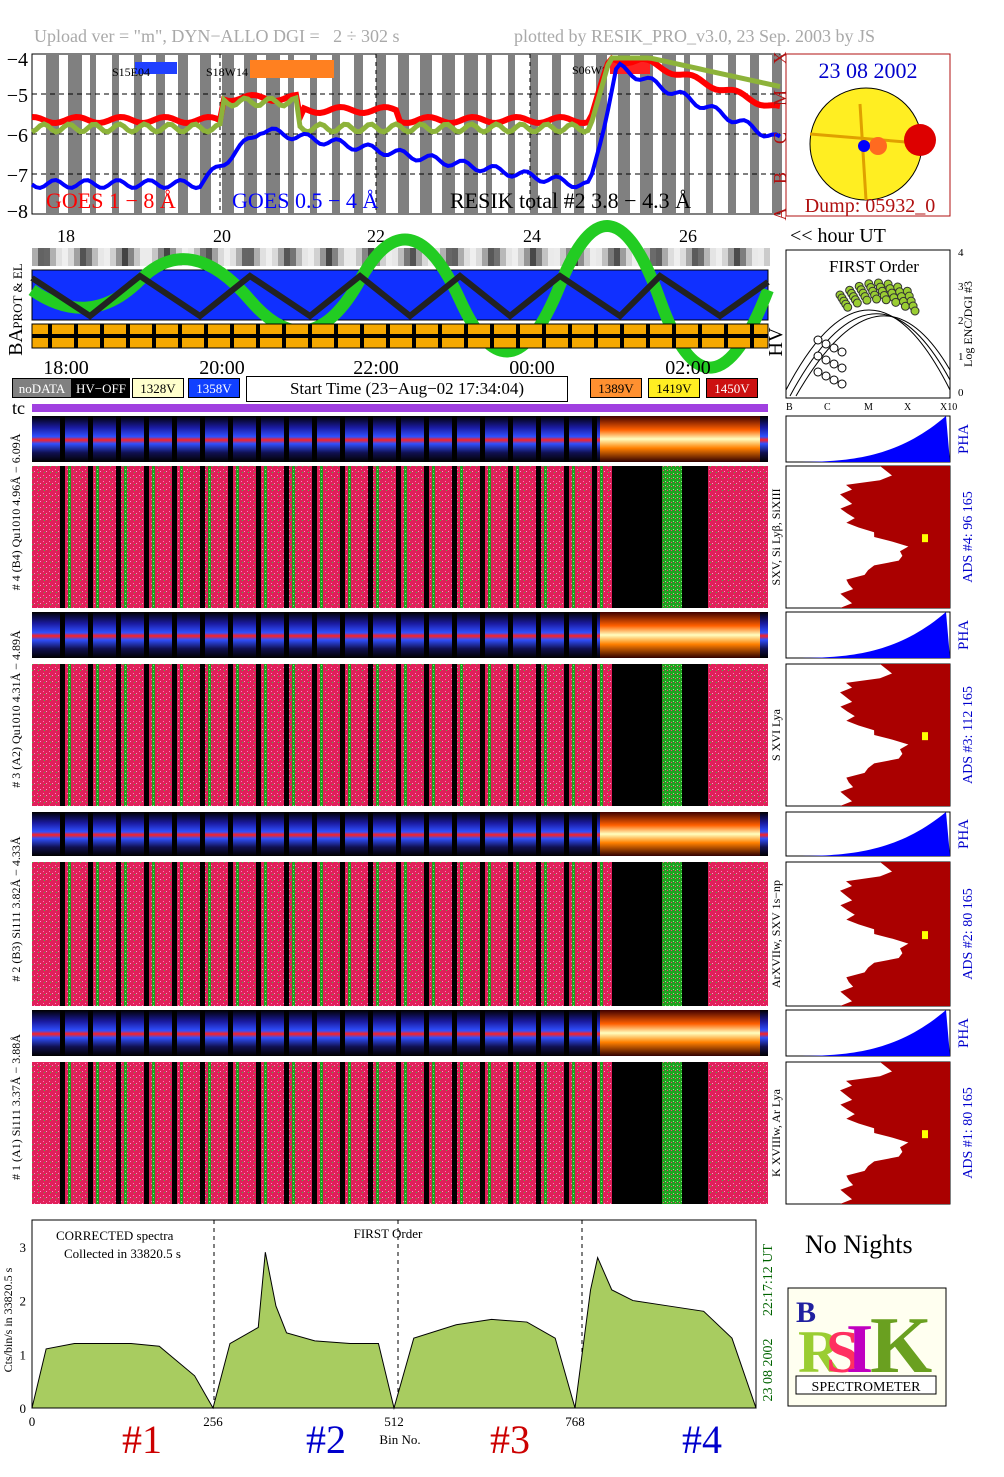 The image size is (1004, 1477). I want to click on goes-ytick-1: −4, so click(17, 60).